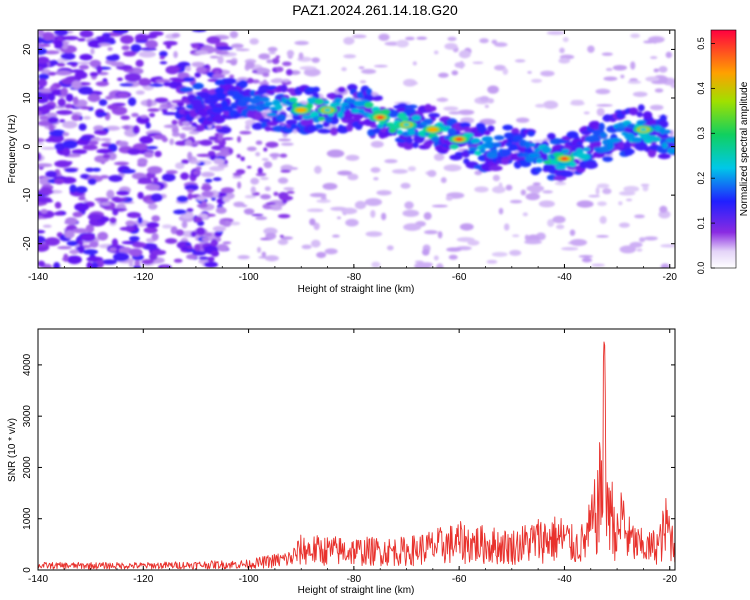 This screenshot has width=750, height=600. What do you see at coordinates (701, 268) in the screenshot?
I see `colorbar-tick-label: 0.0` at bounding box center [701, 268].